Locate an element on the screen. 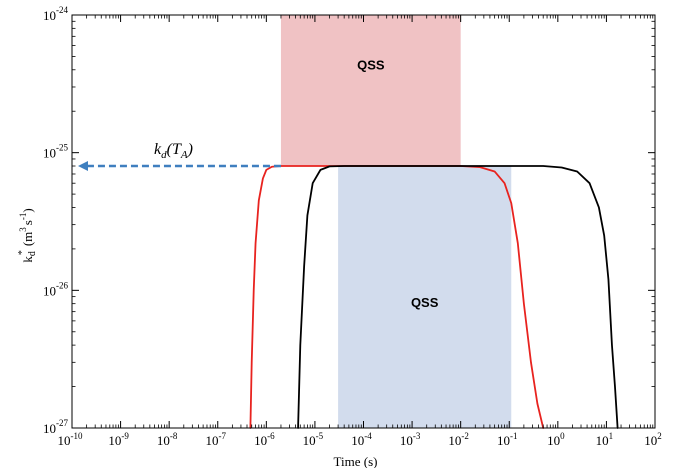 The image size is (686, 468). x-tick-label: 10⁻³ is located at coordinates (410, 439).